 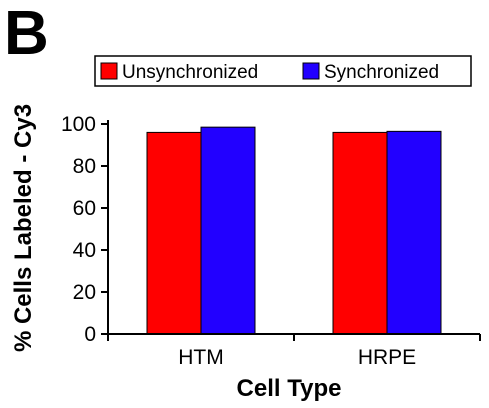 I want to click on legend: Unsynchronized Synchronized, so click(x=283, y=71).